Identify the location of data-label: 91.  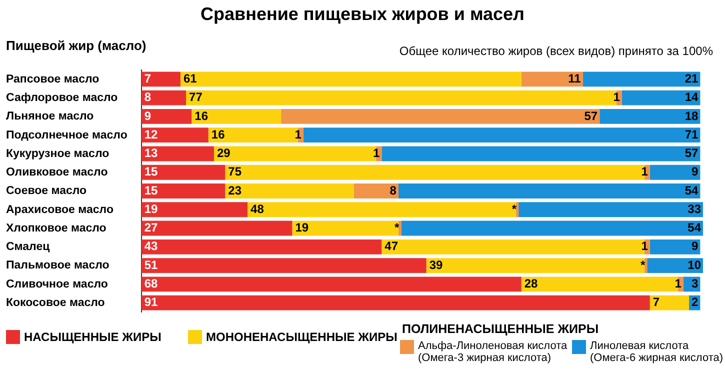
(151, 302).